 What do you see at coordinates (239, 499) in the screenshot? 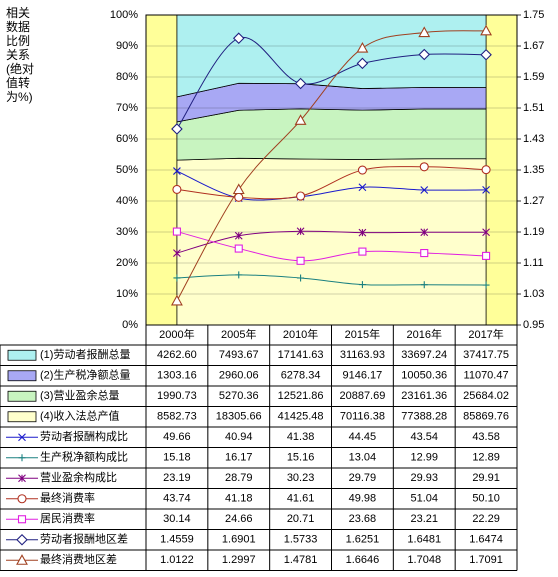
I see `table-cell: 41.18` at bounding box center [239, 499].